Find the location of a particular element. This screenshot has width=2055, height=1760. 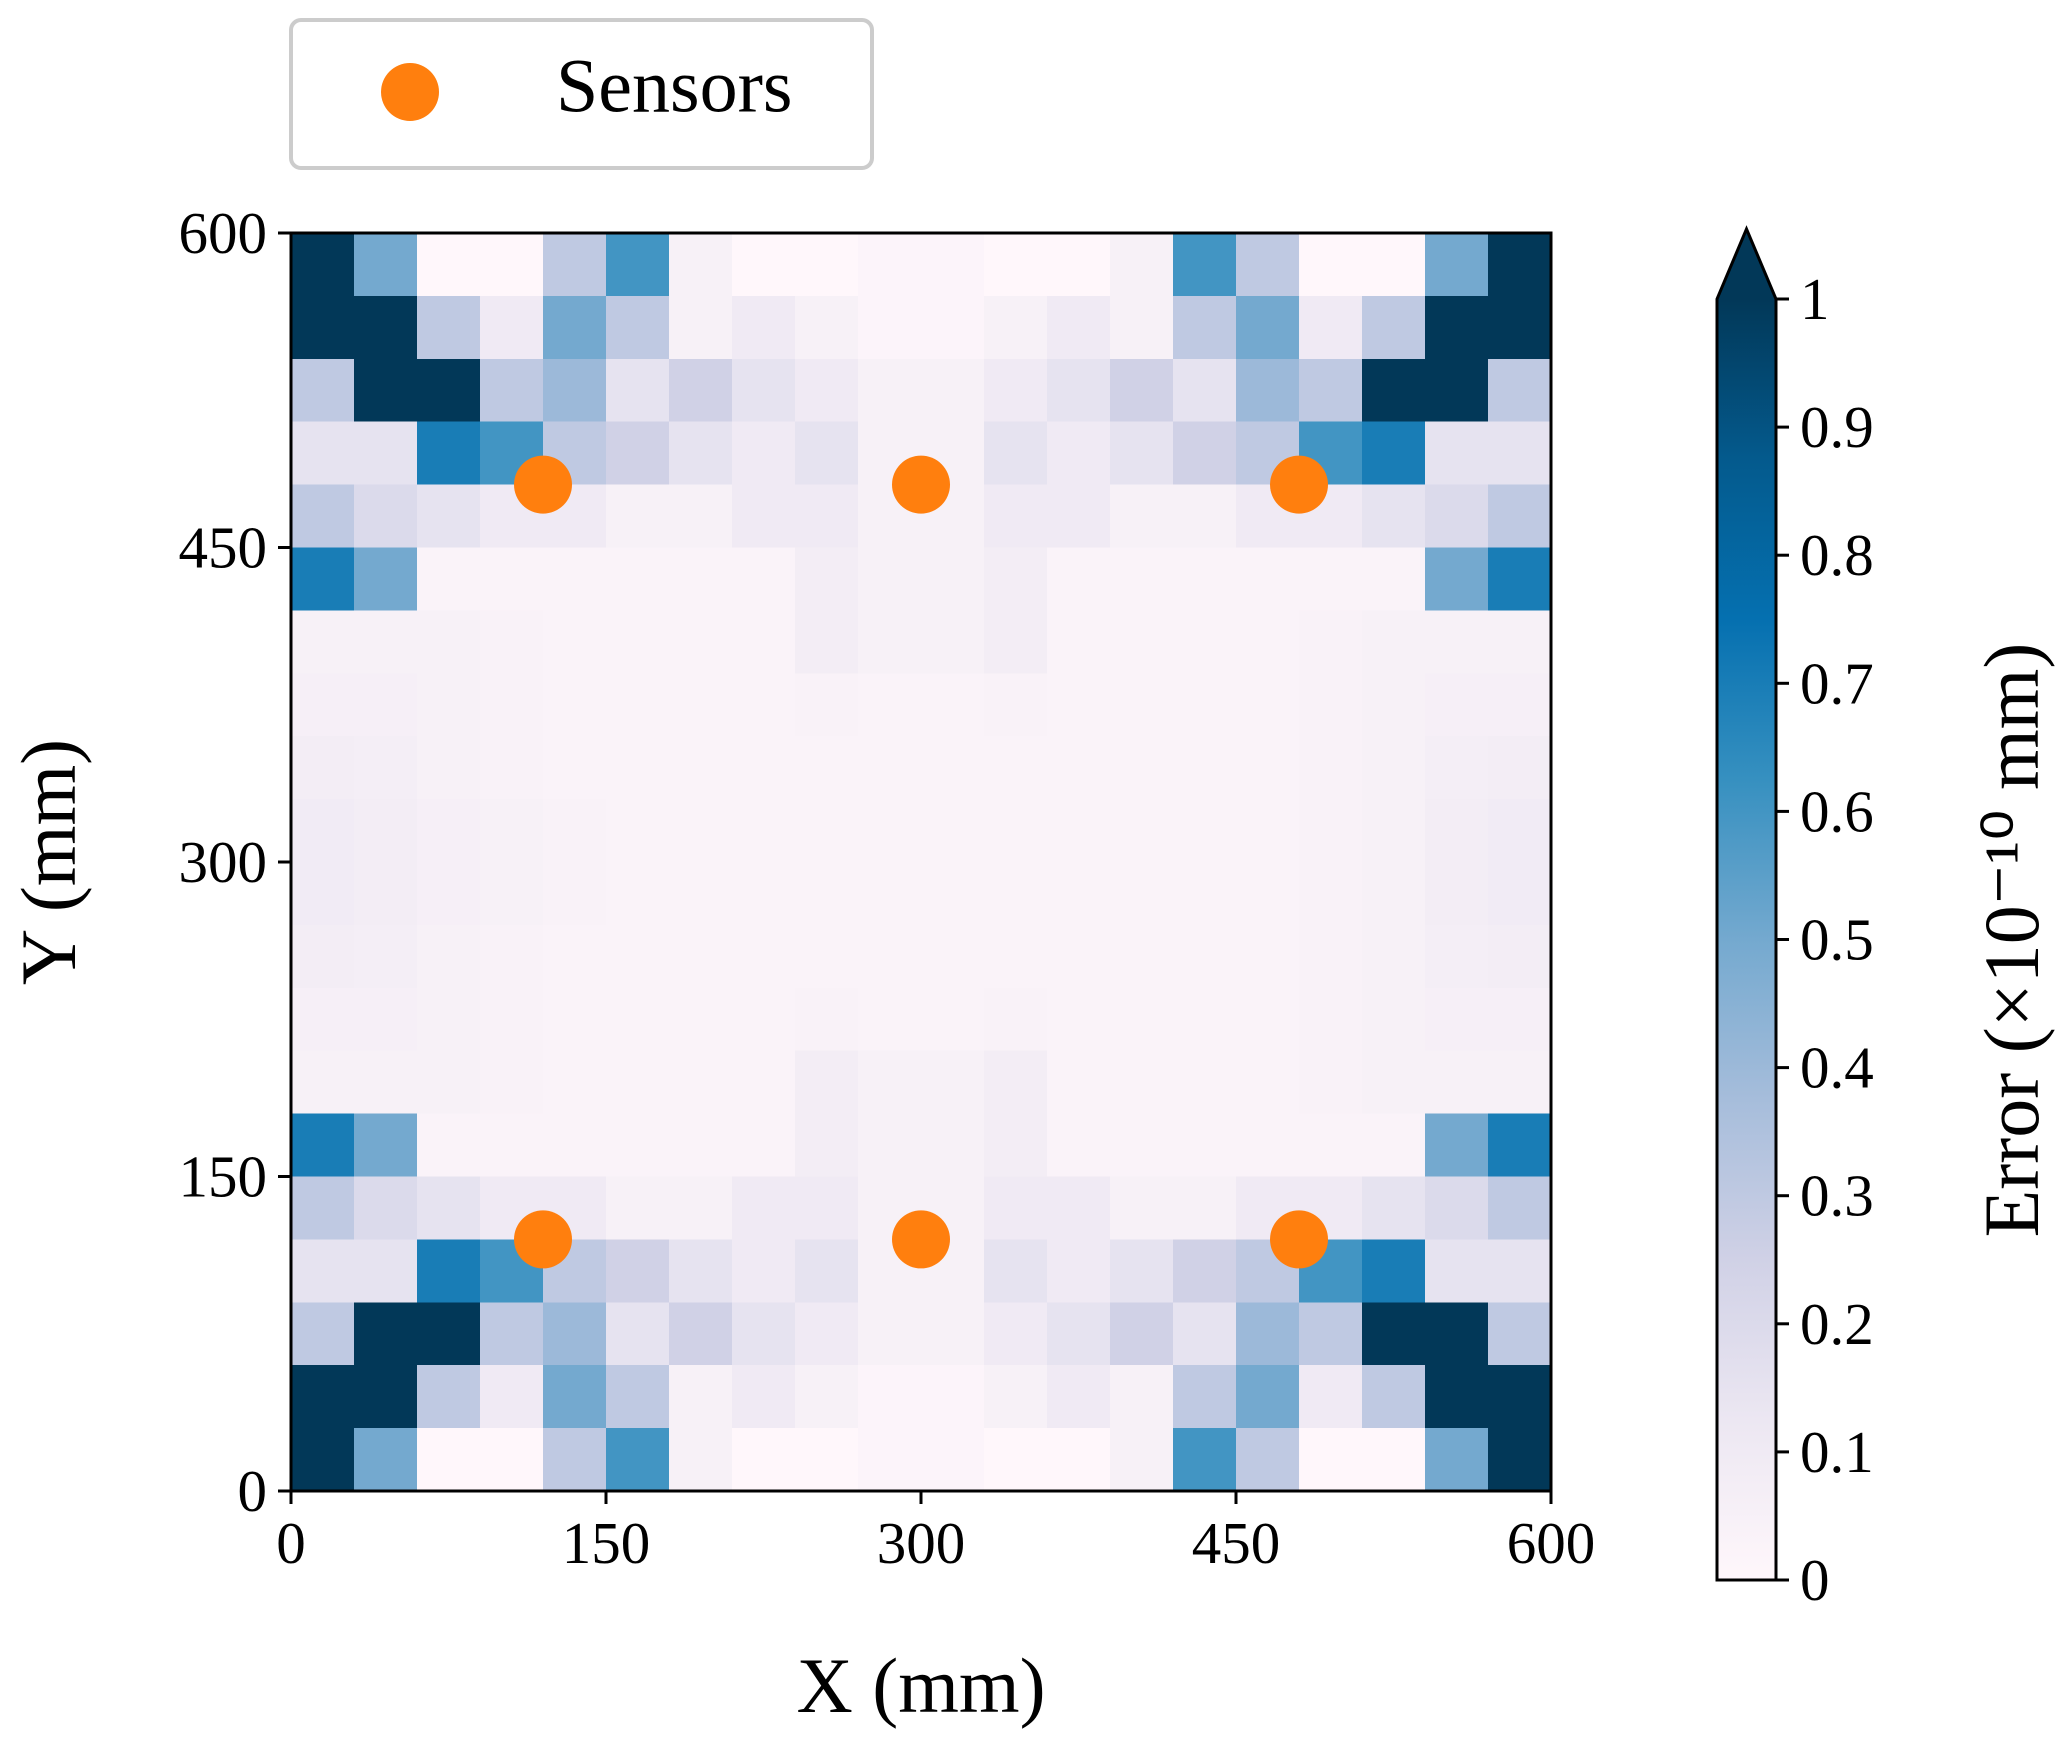

x-tick-label: 450 is located at coordinates (1236, 1543).